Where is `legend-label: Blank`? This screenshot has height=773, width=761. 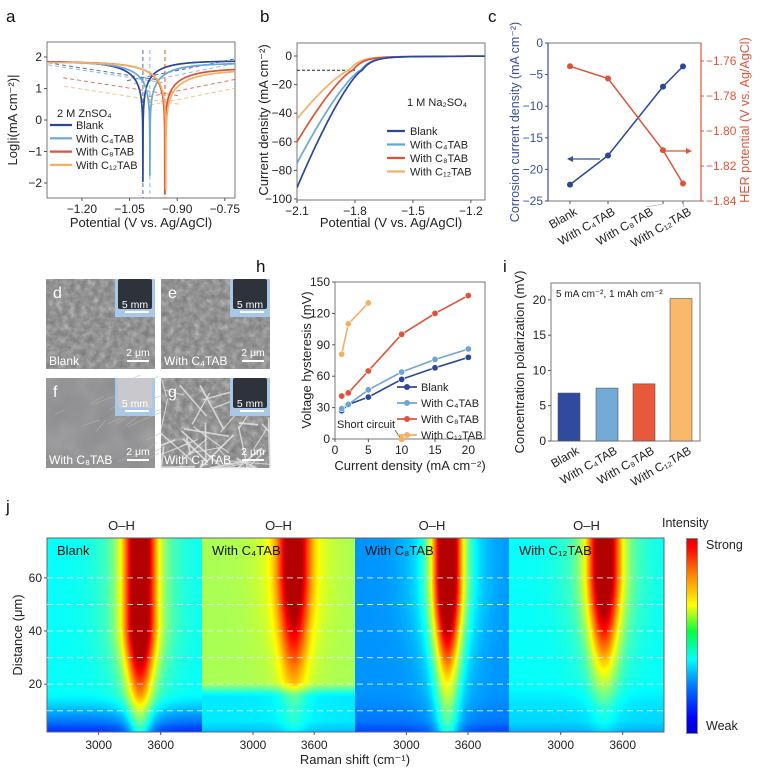
legend-label: Blank is located at coordinates (435, 388).